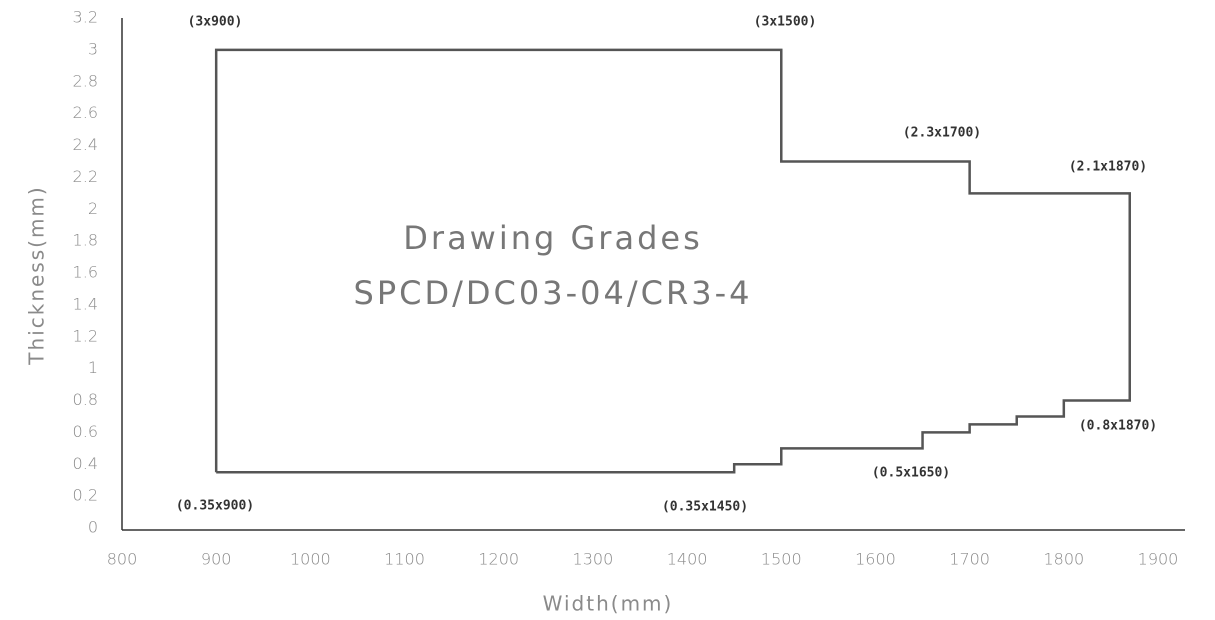 This screenshot has width=1215, height=620. I want to click on x-tick-label: 1000, so click(310, 559).